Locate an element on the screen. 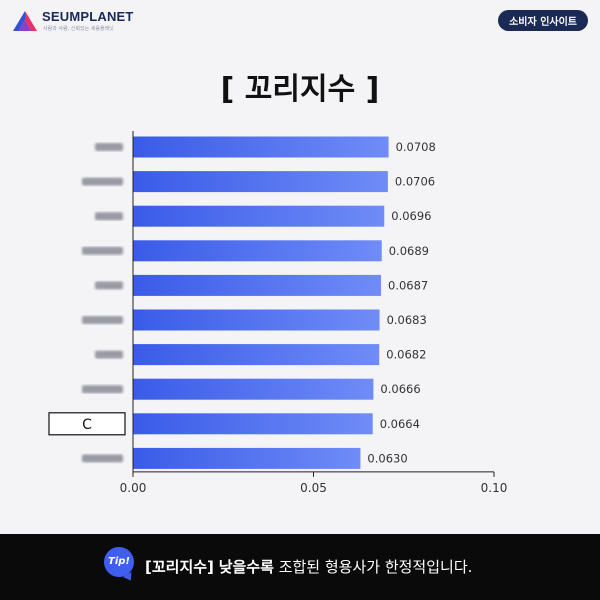 The image size is (600, 600). bar-value-label: 0.0708 is located at coordinates (416, 147).